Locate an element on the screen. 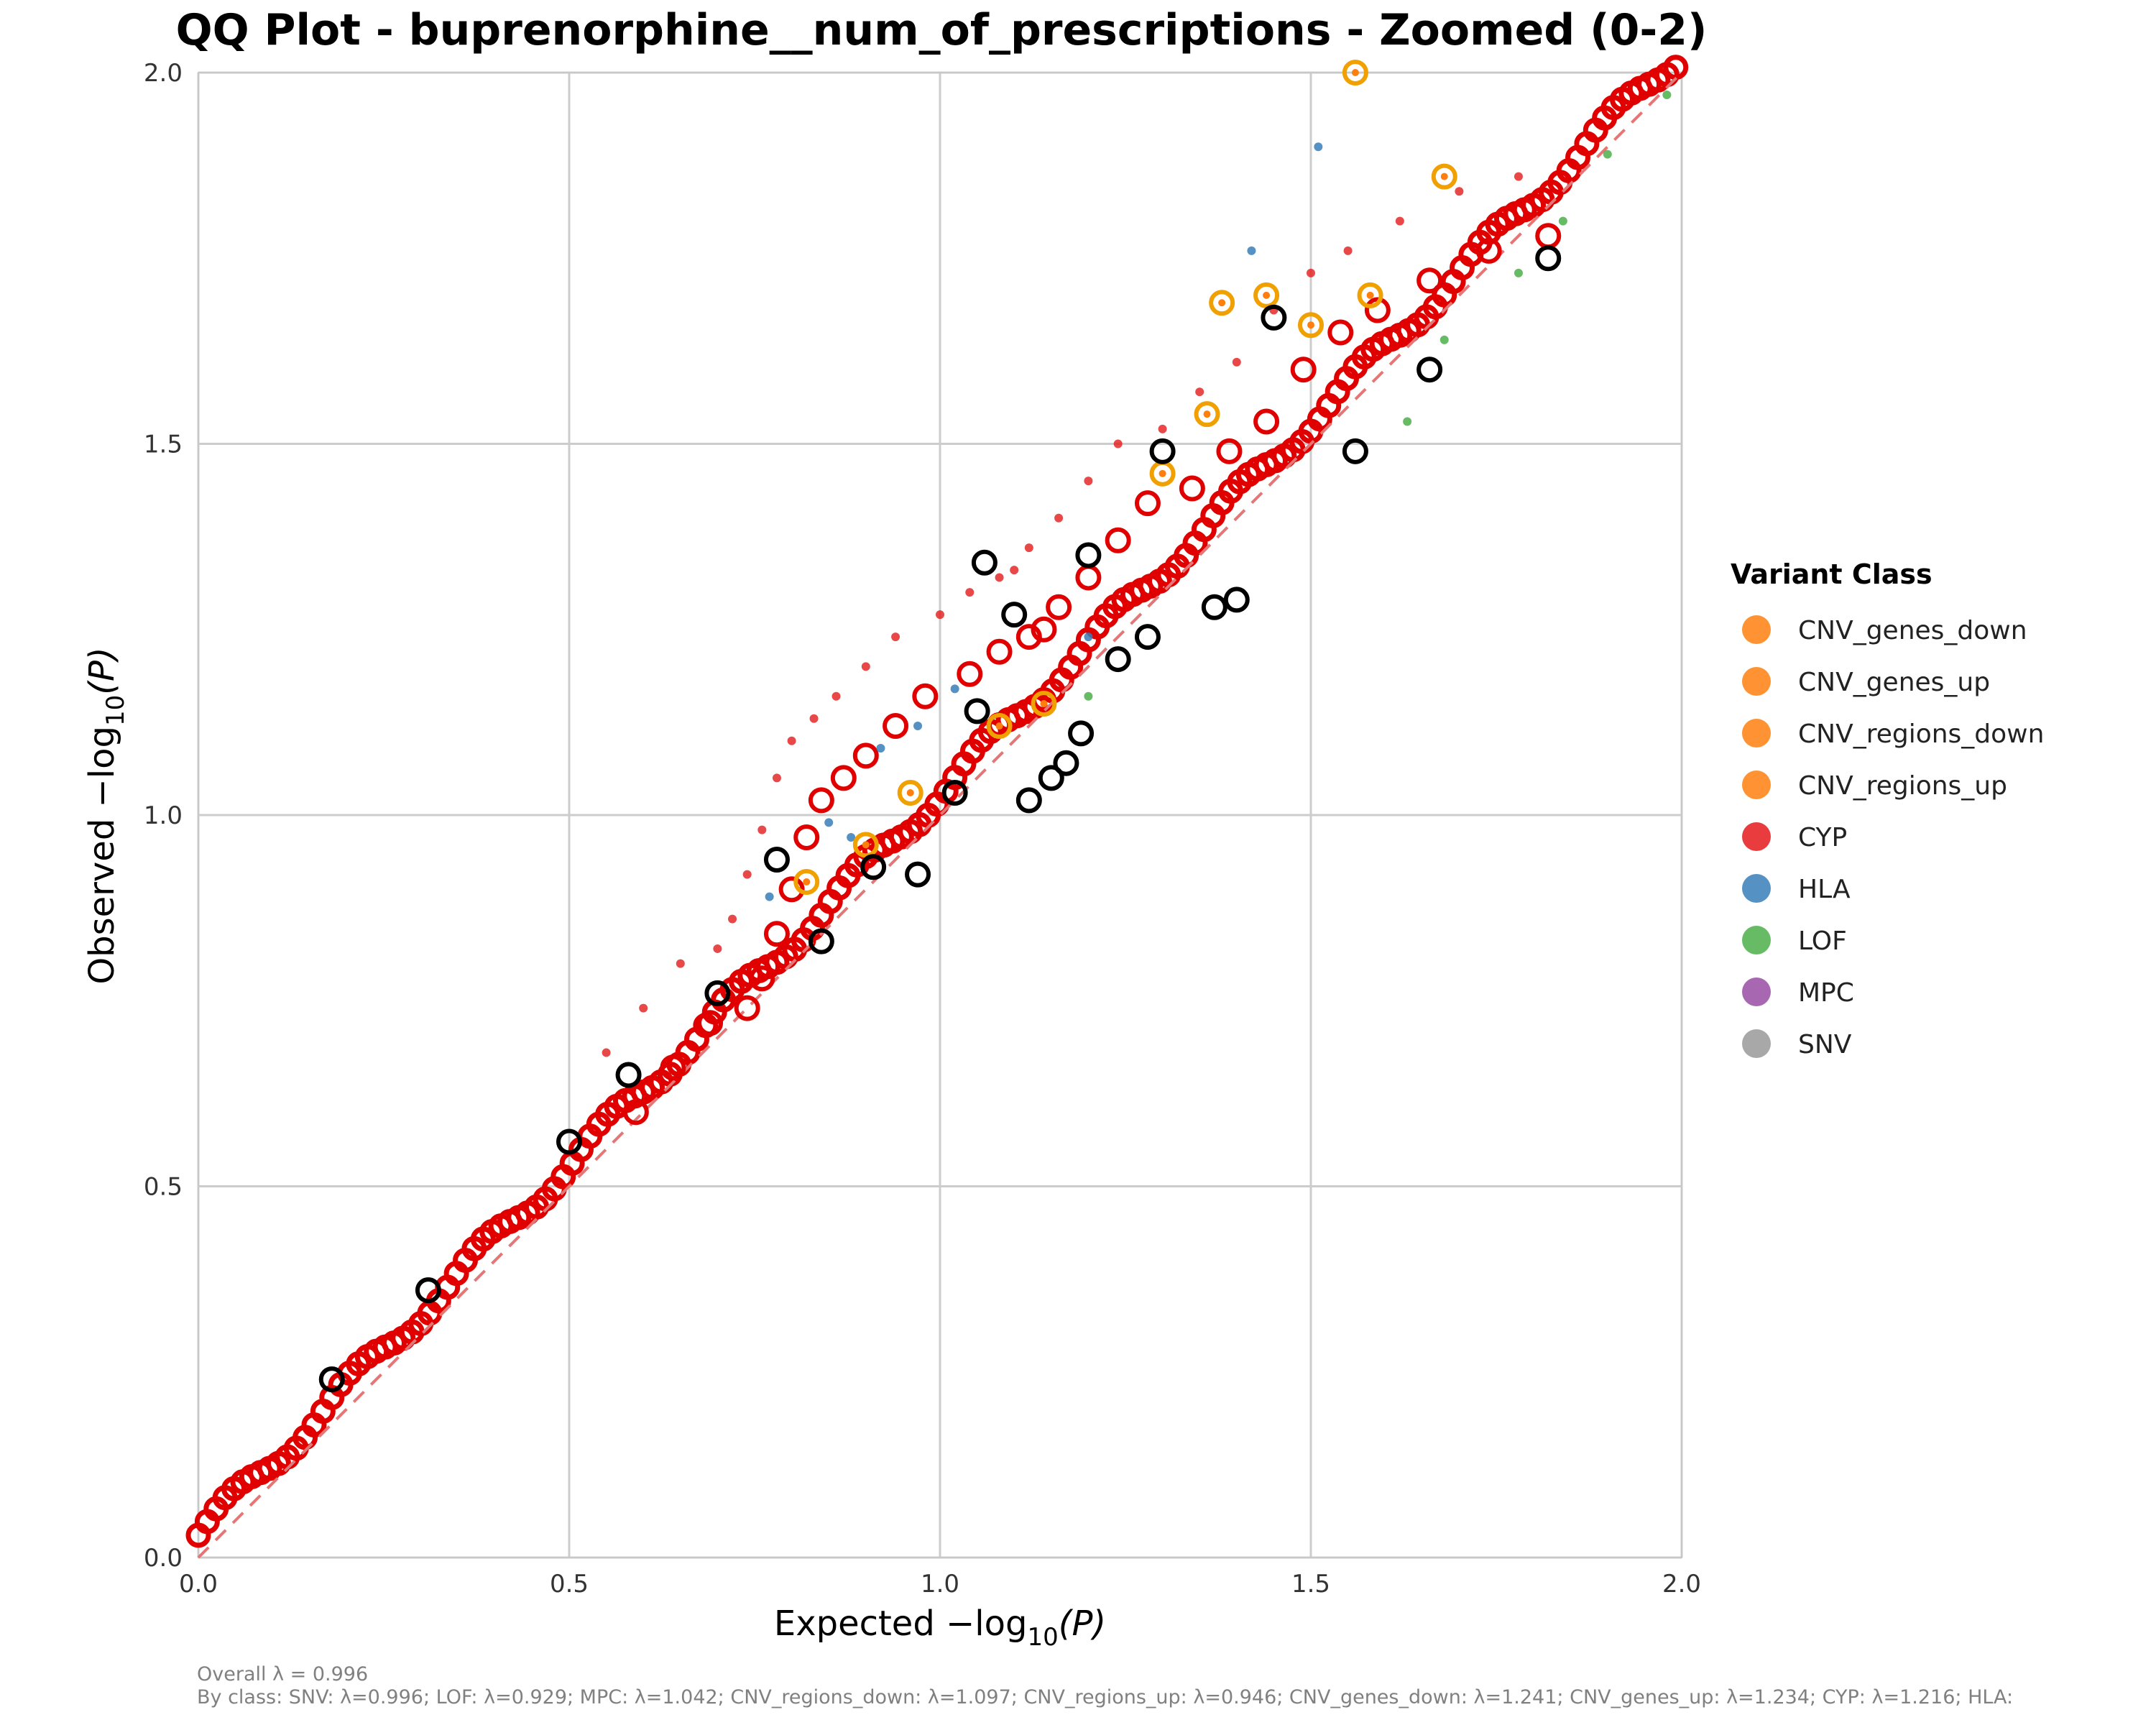  y-tick-label: 1.5 is located at coordinates (163, 445).